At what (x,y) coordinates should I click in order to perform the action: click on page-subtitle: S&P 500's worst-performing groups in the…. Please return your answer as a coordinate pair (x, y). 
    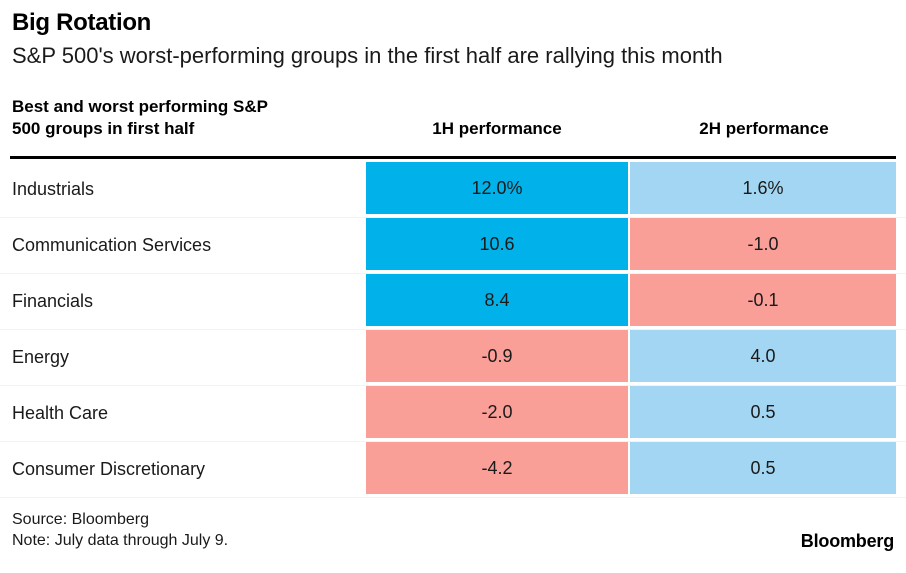
    Looking at the image, I should click on (367, 55).